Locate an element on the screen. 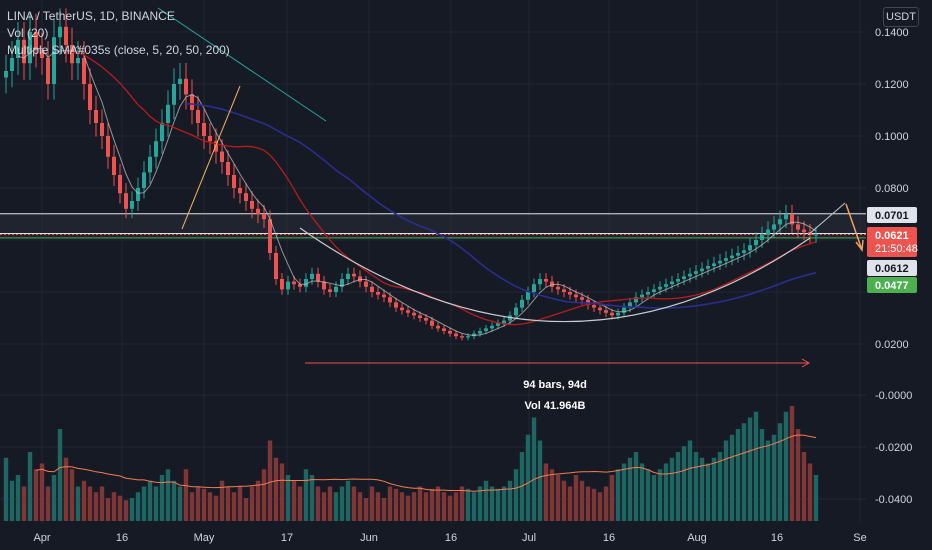  symbol-title: LINA / TetherUS, 1D, BINANCE is located at coordinates (91, 16).